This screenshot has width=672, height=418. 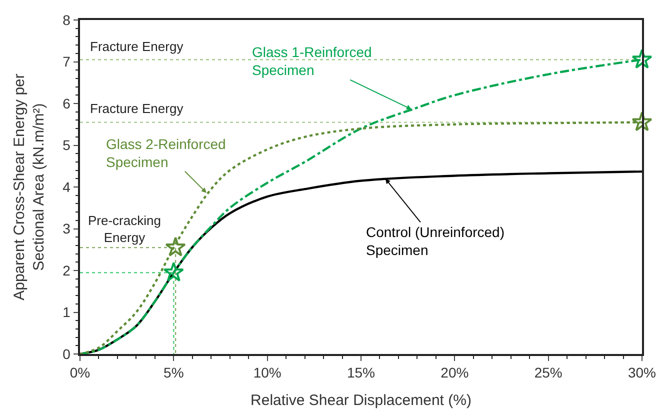 I want to click on y-tick-label: 4, so click(x=66, y=186).